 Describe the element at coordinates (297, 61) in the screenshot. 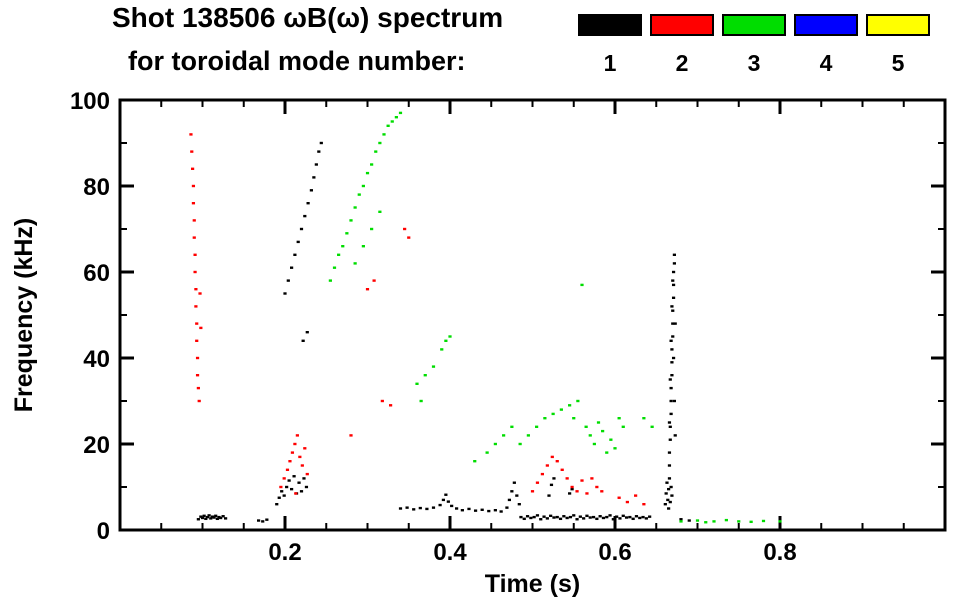

I see `chart-title-line2: for toroidal mode number:` at that location.